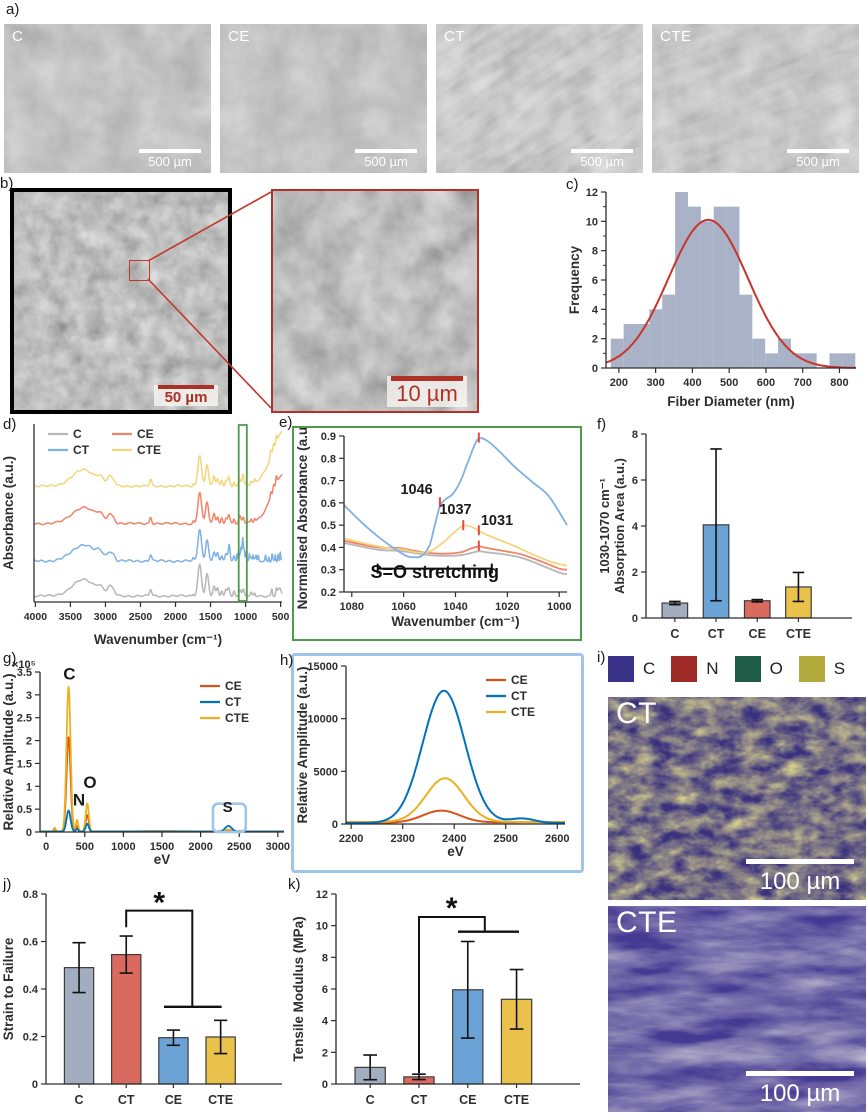  Describe the element at coordinates (328, 571) in the screenshot. I see `y-tick-label: 0.3` at that location.